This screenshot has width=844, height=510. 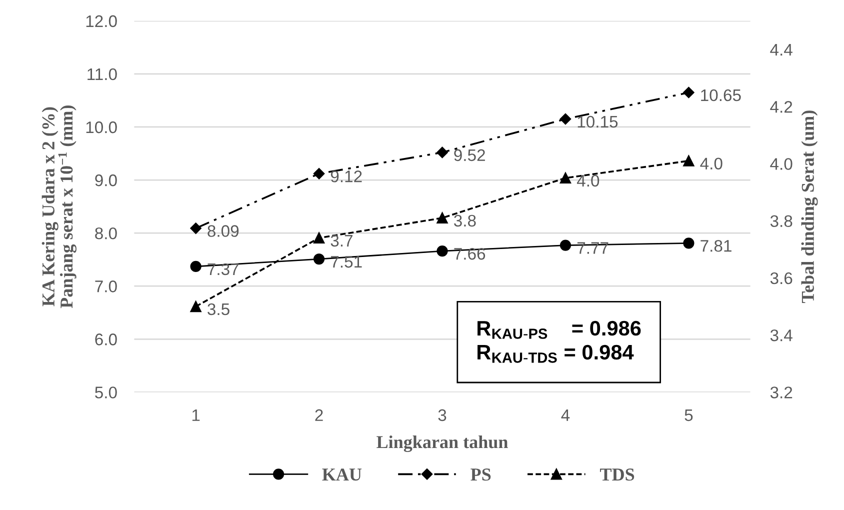 I want to click on y2-tick-label: 3.2, so click(x=781, y=392).